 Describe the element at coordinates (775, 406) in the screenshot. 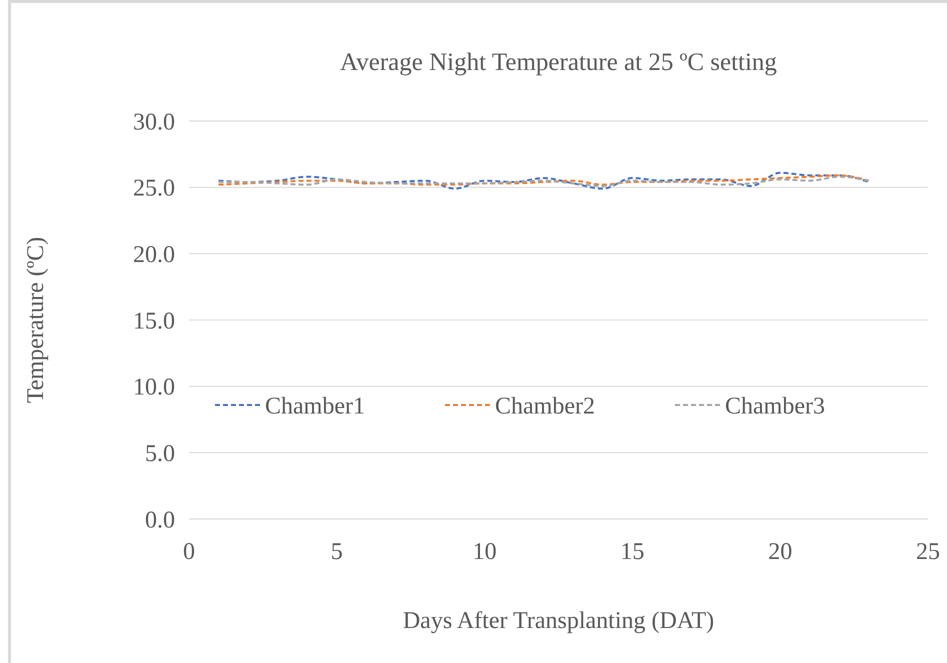

I see `legend-label: Chamber3` at that location.